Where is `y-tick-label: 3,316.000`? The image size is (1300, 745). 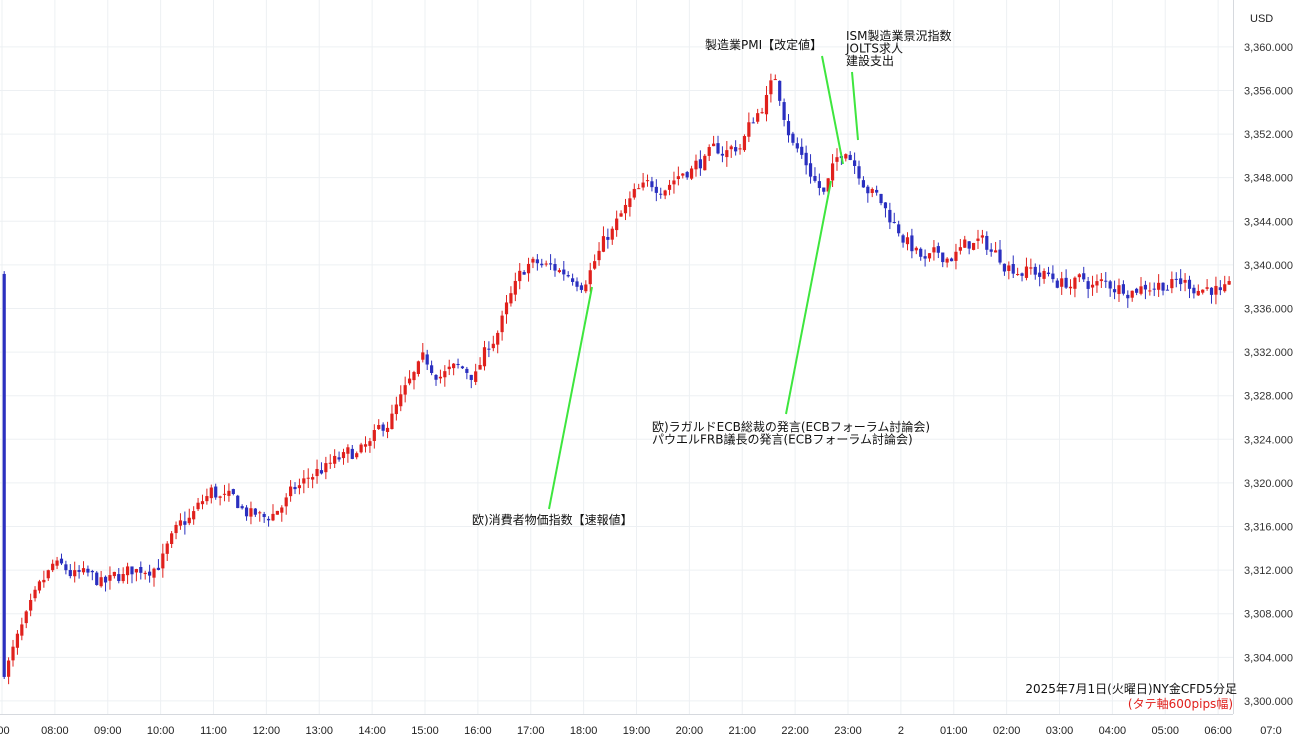 y-tick-label: 3,316.000 is located at coordinates (1268, 528).